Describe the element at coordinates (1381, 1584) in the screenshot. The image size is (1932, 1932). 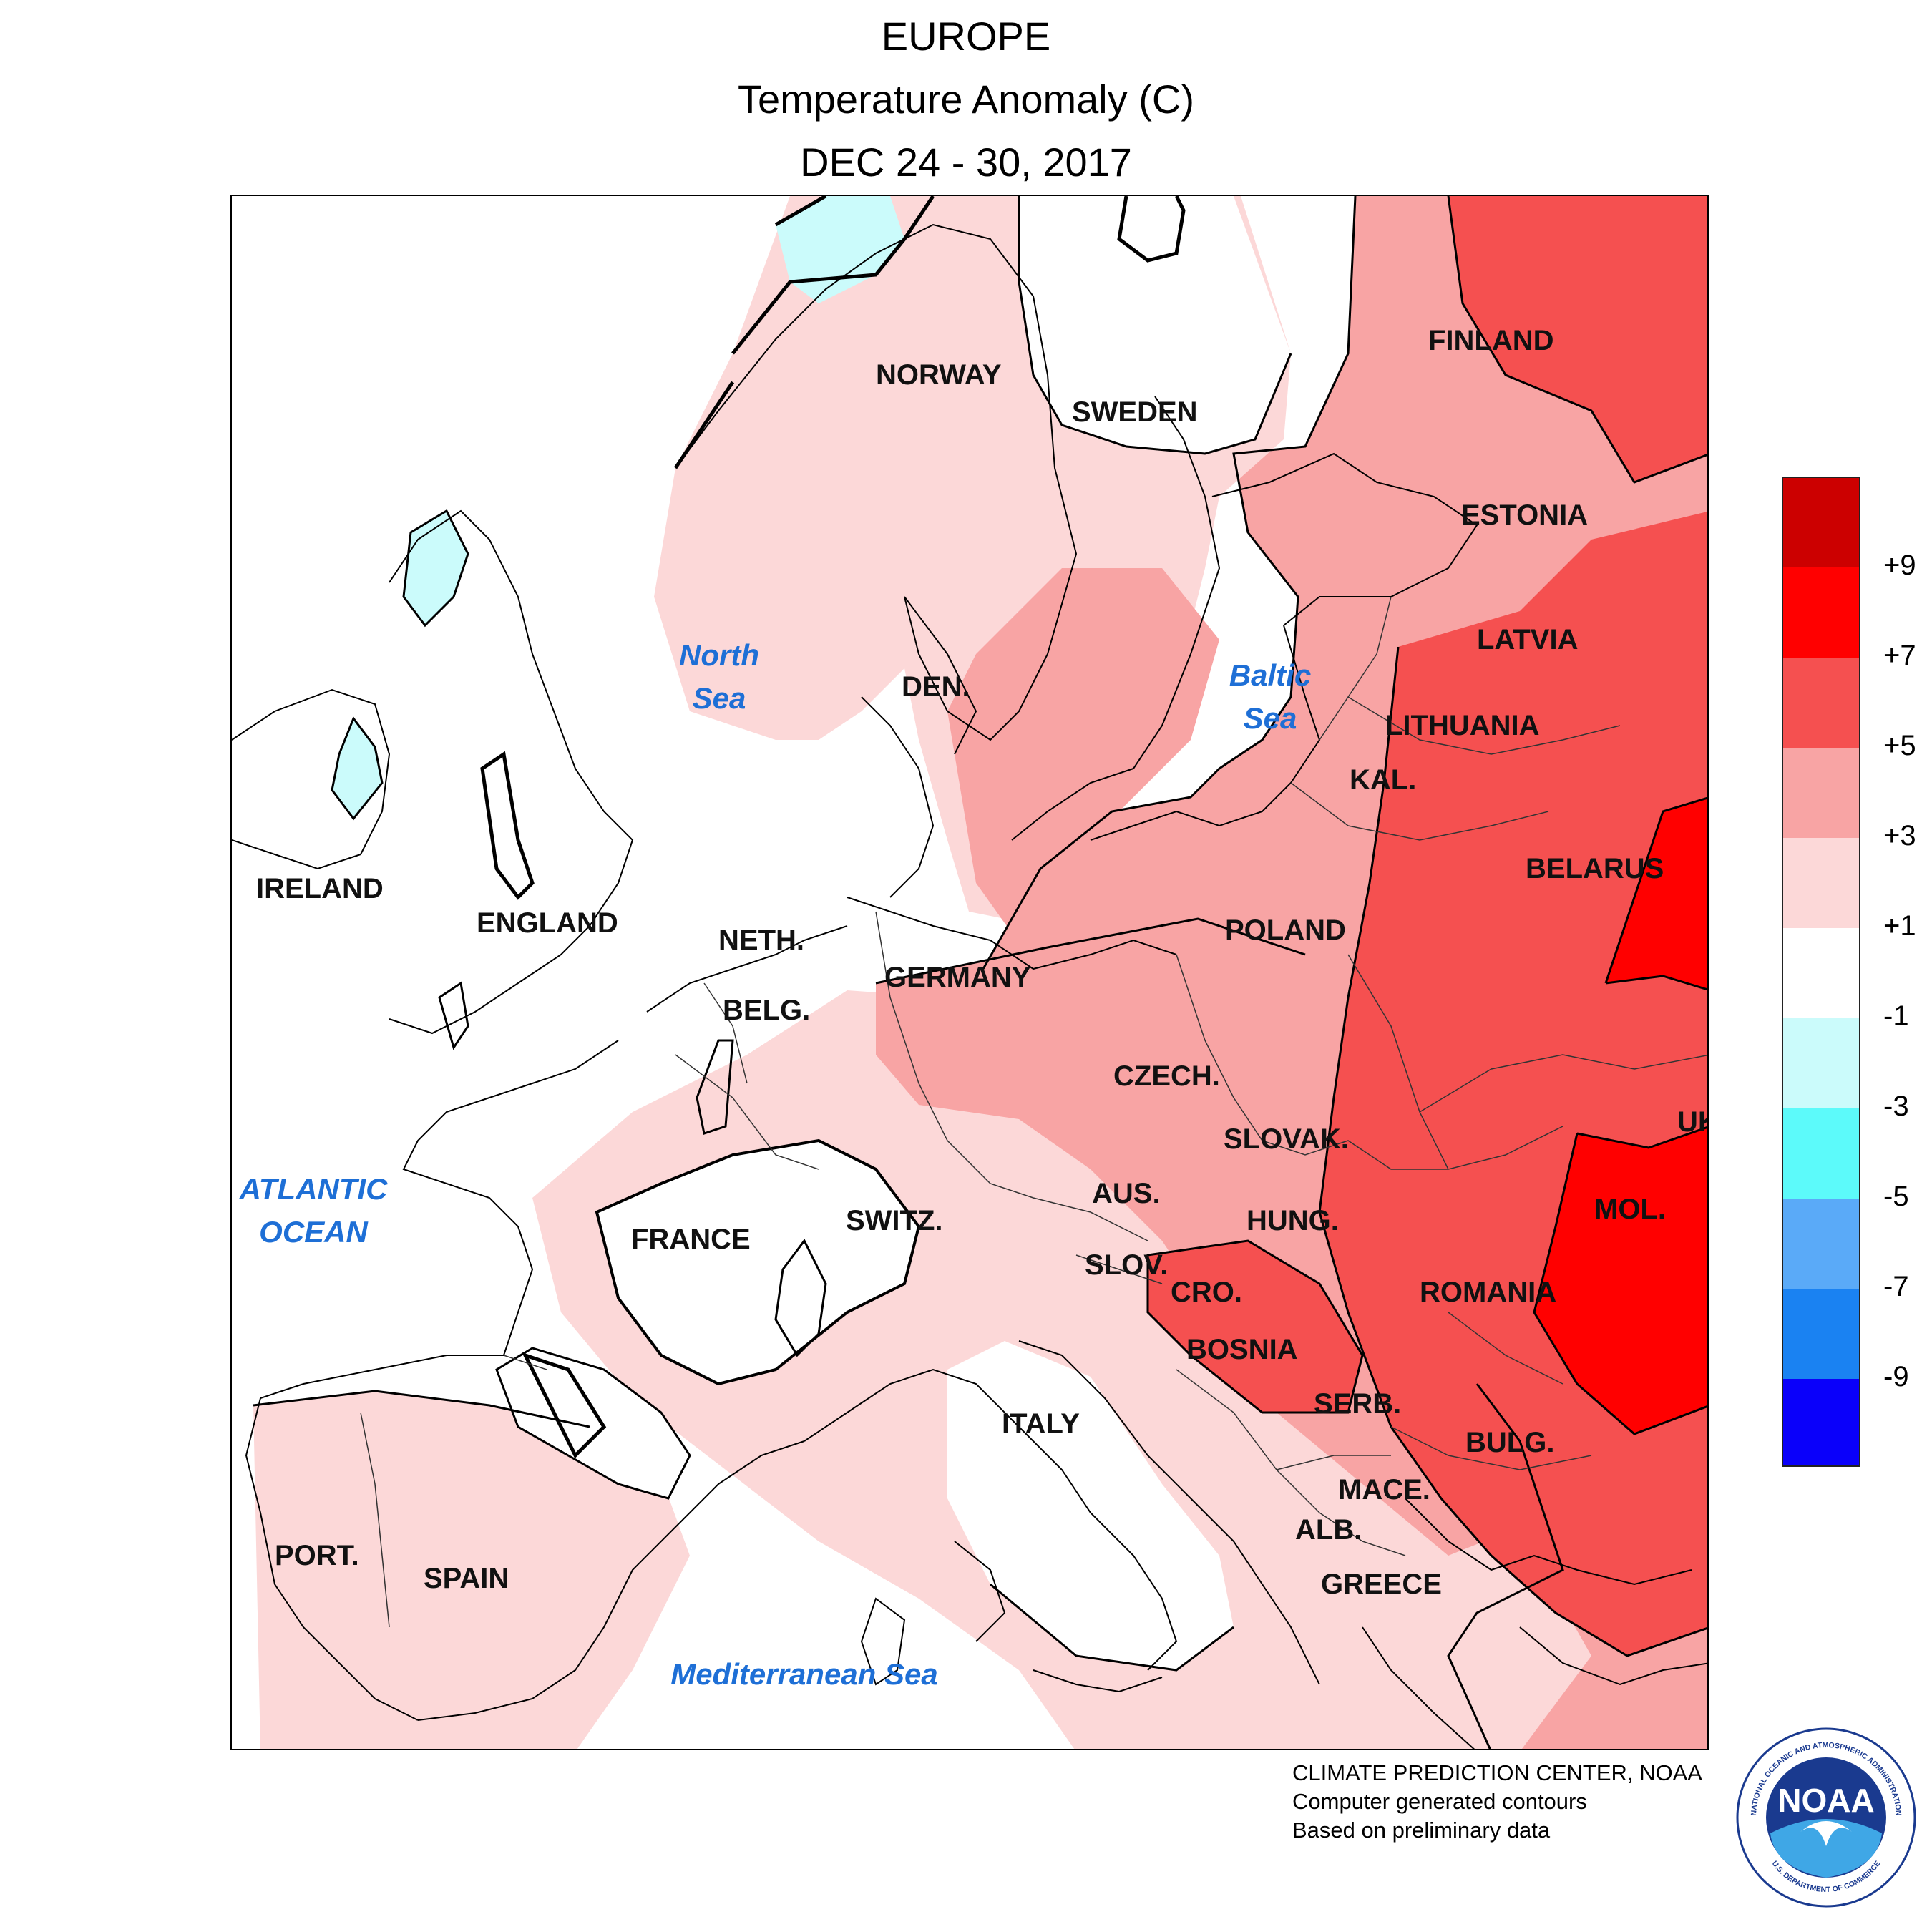
I see `label-greece: GREECE` at that location.